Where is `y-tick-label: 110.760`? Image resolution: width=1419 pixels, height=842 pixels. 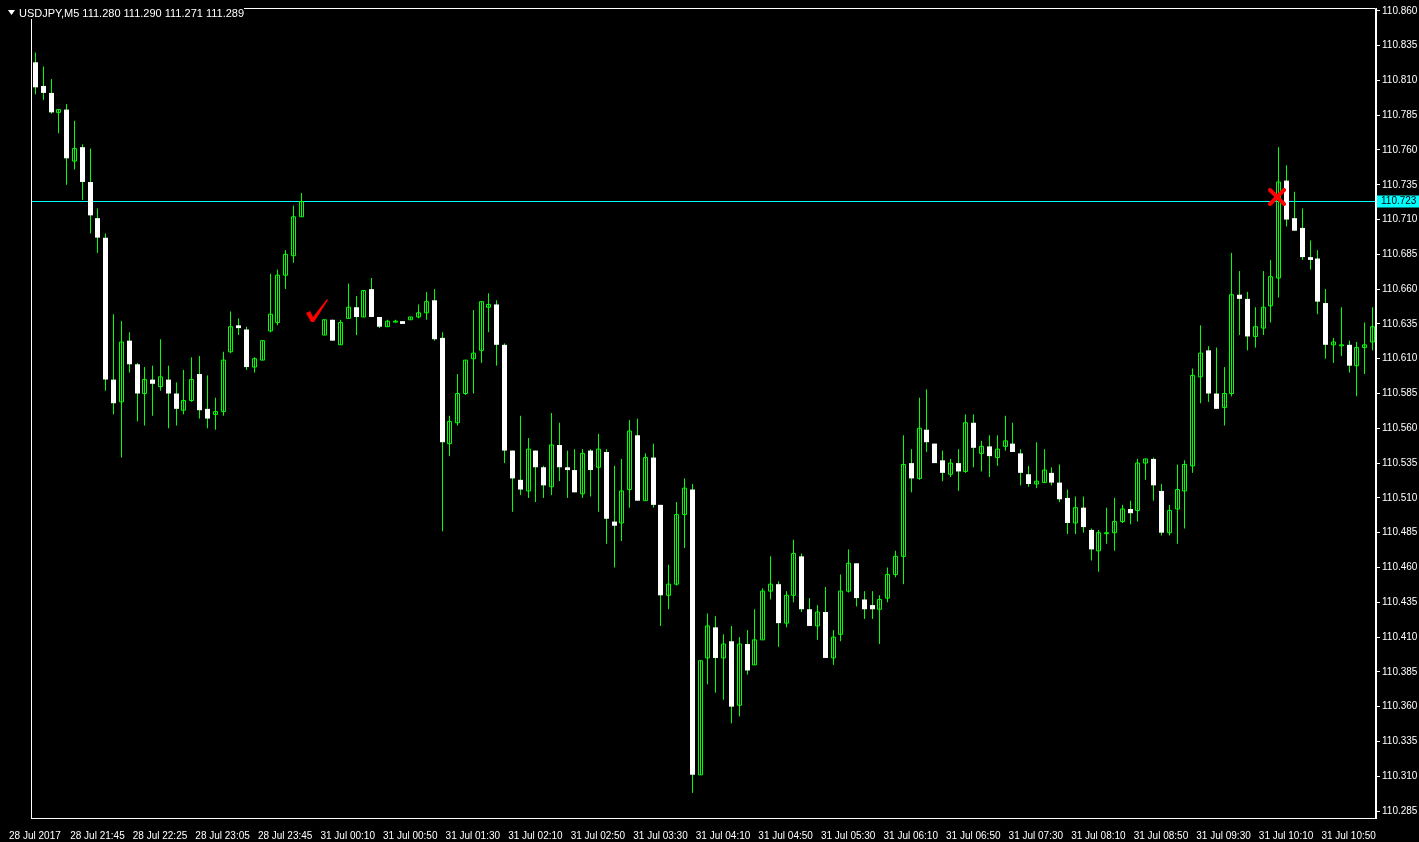 y-tick-label: 110.760 is located at coordinates (1400, 149).